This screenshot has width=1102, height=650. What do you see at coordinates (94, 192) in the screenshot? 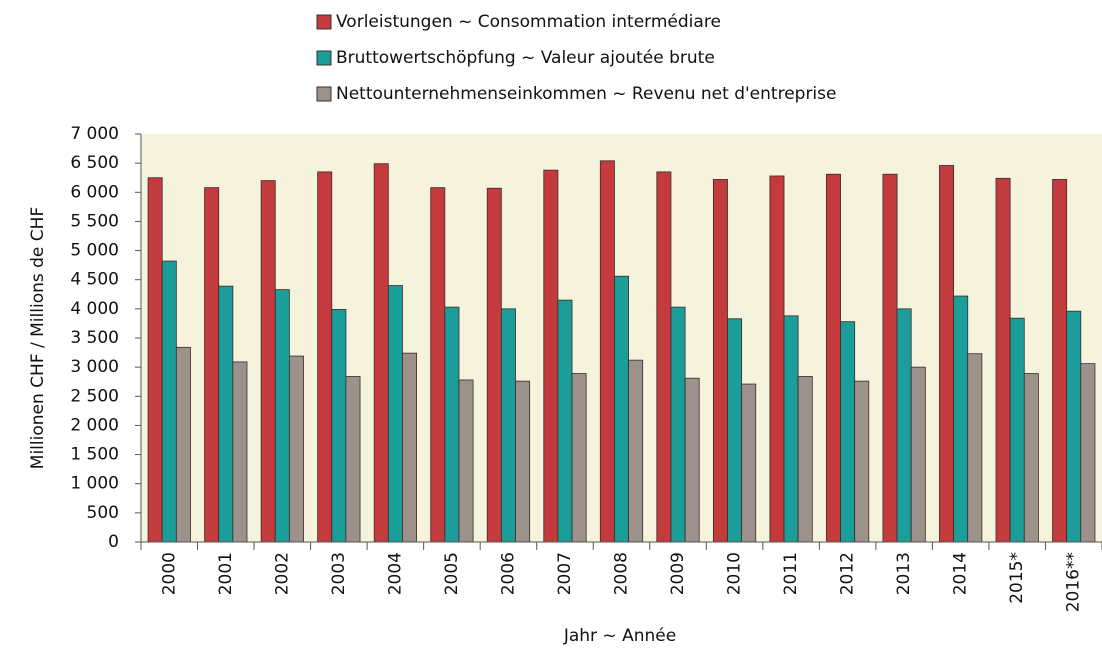
I see `y-tick-label: 6 000` at bounding box center [94, 192].